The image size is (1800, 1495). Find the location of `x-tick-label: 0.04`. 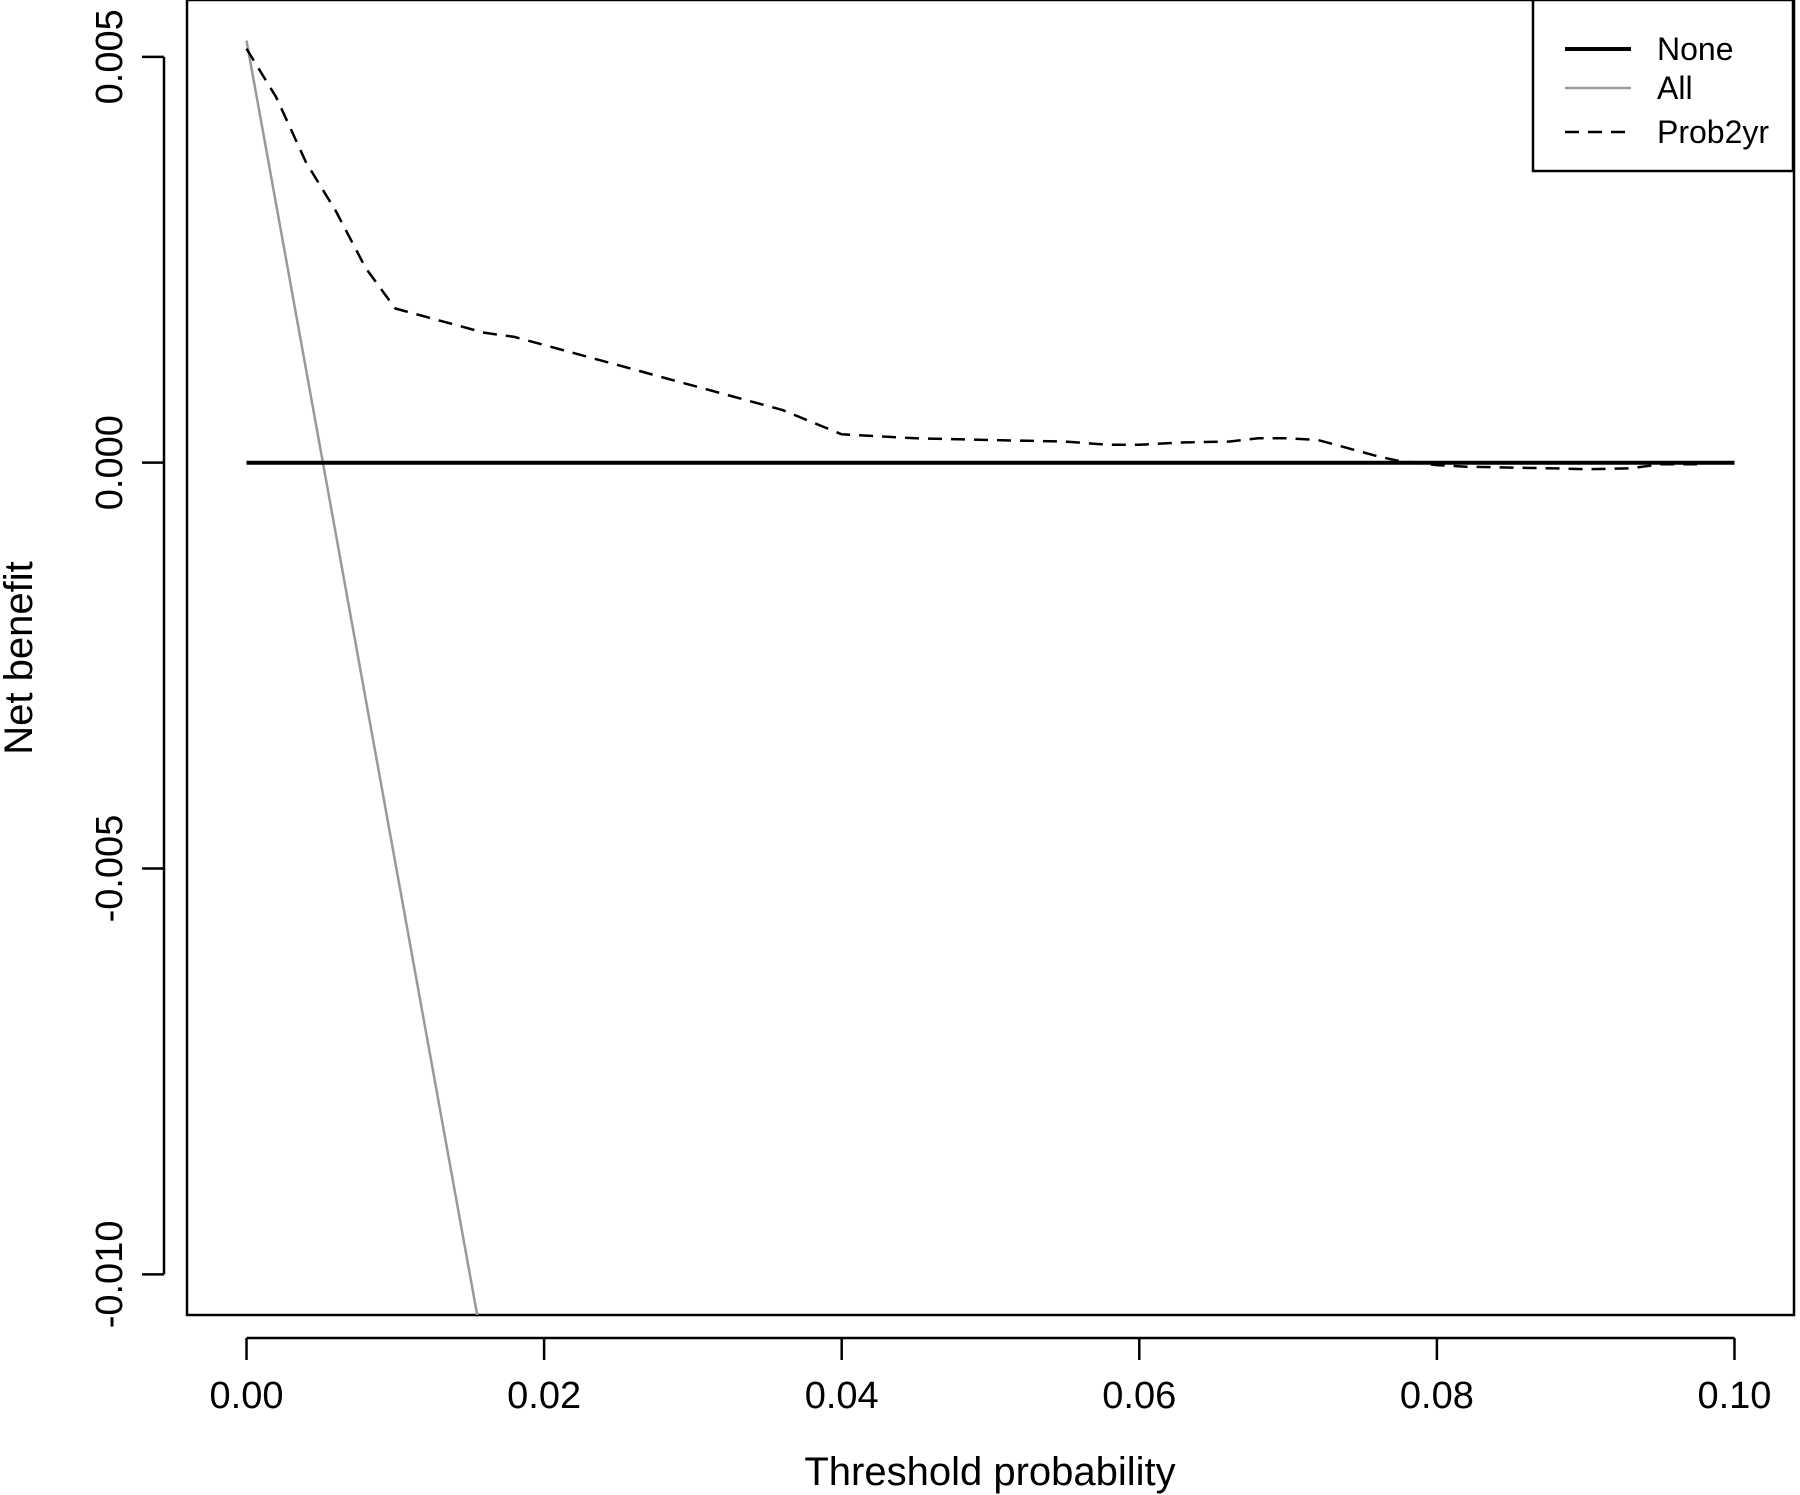

x-tick-label: 0.04 is located at coordinates (842, 1396).